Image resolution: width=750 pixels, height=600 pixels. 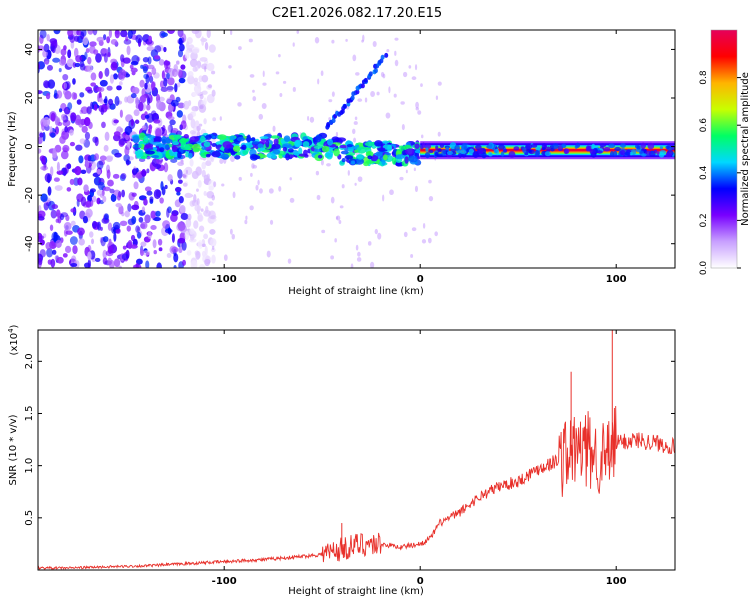 What do you see at coordinates (357, 92) in the screenshot?
I see `trace-blob` at bounding box center [357, 92].